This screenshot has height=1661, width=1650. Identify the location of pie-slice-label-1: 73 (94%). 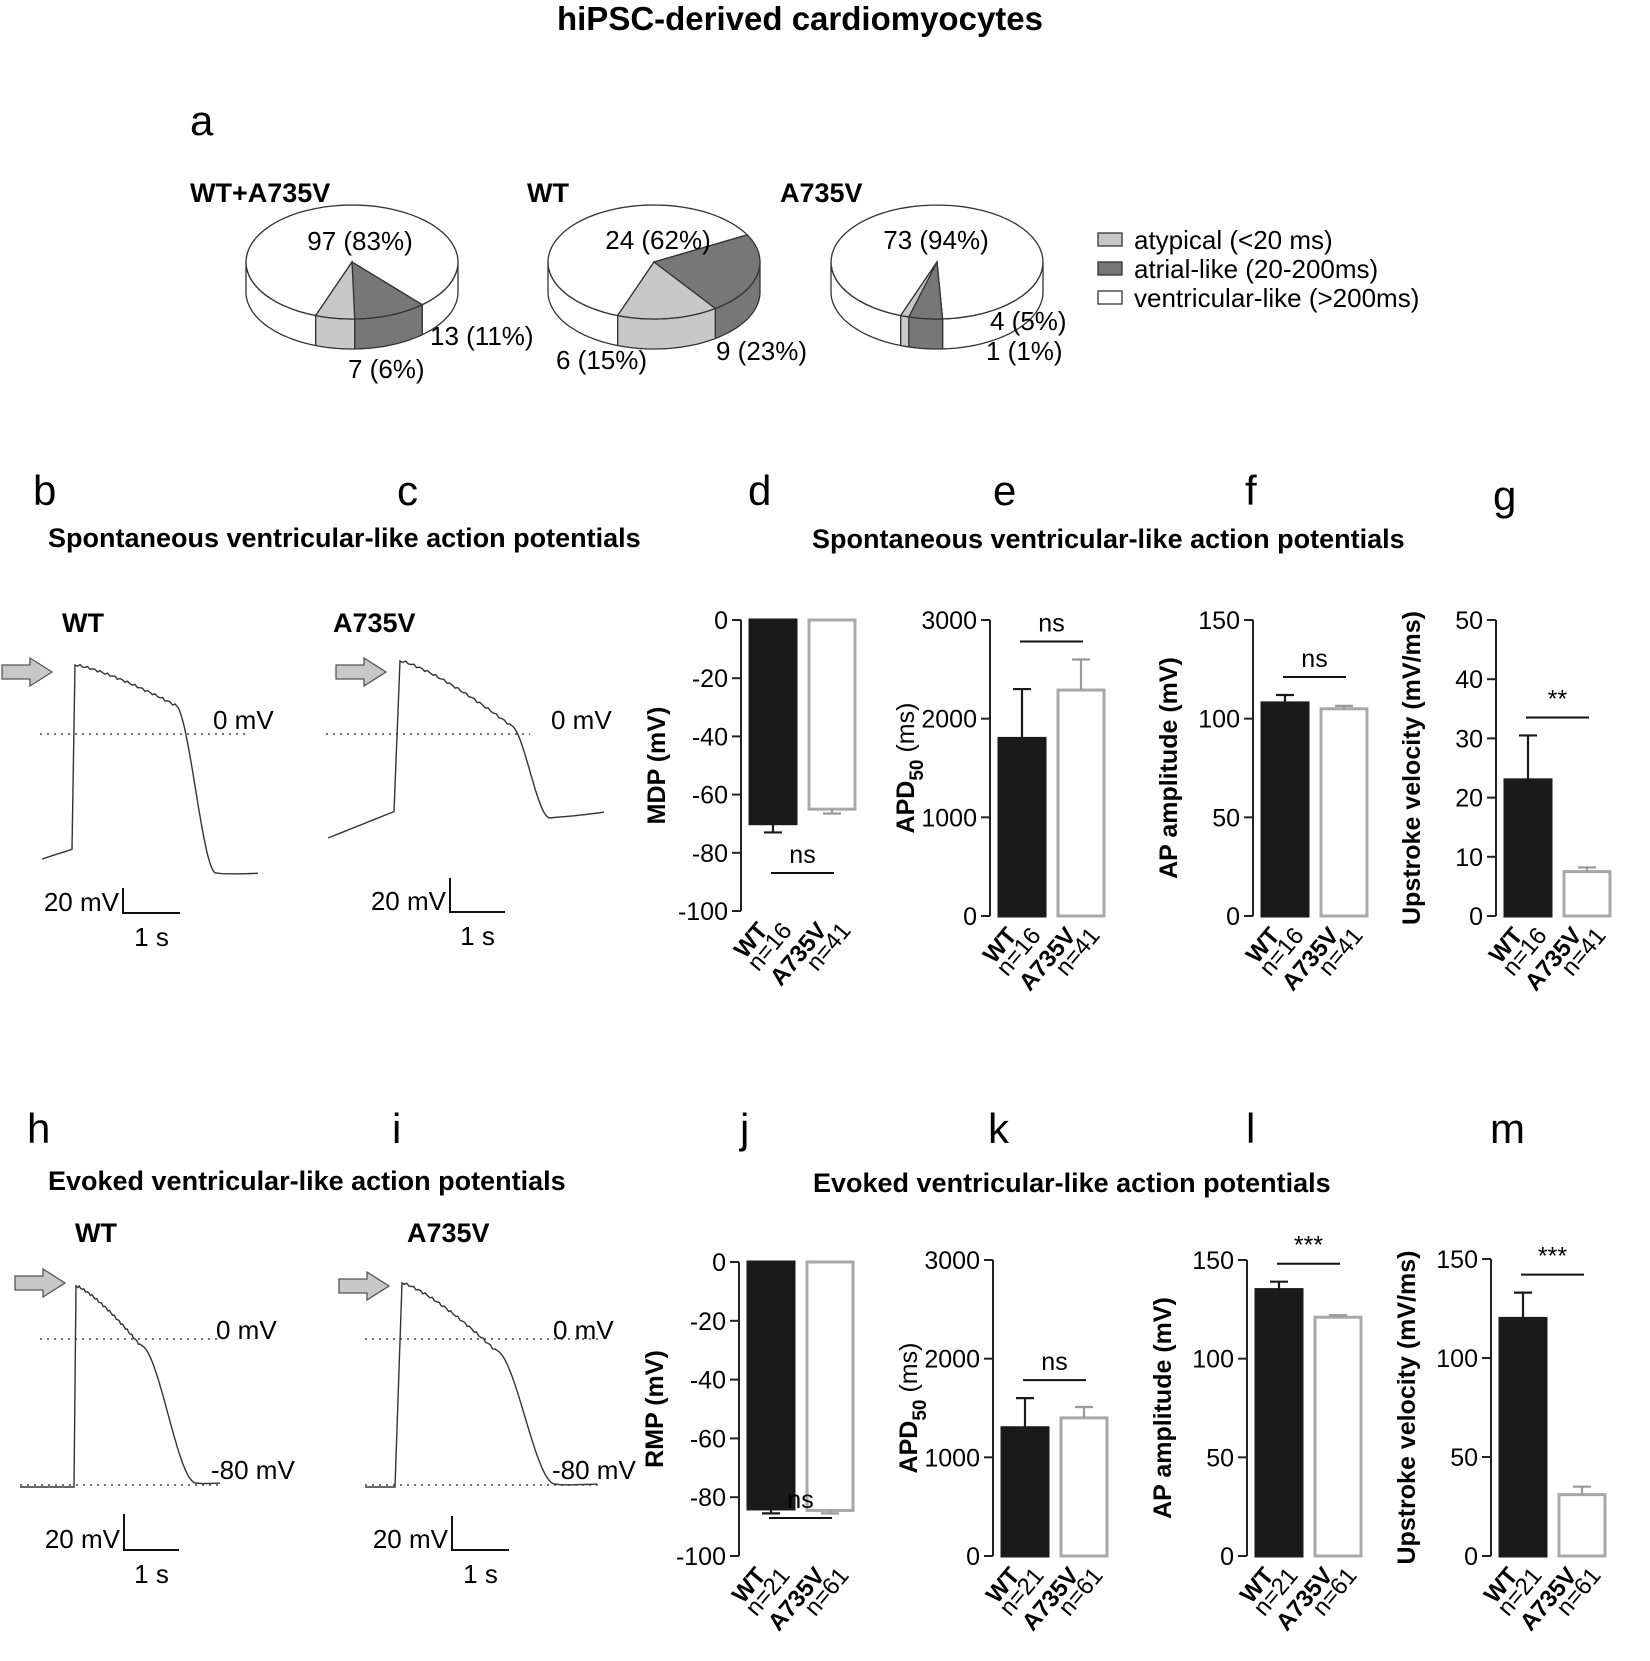
(936, 240).